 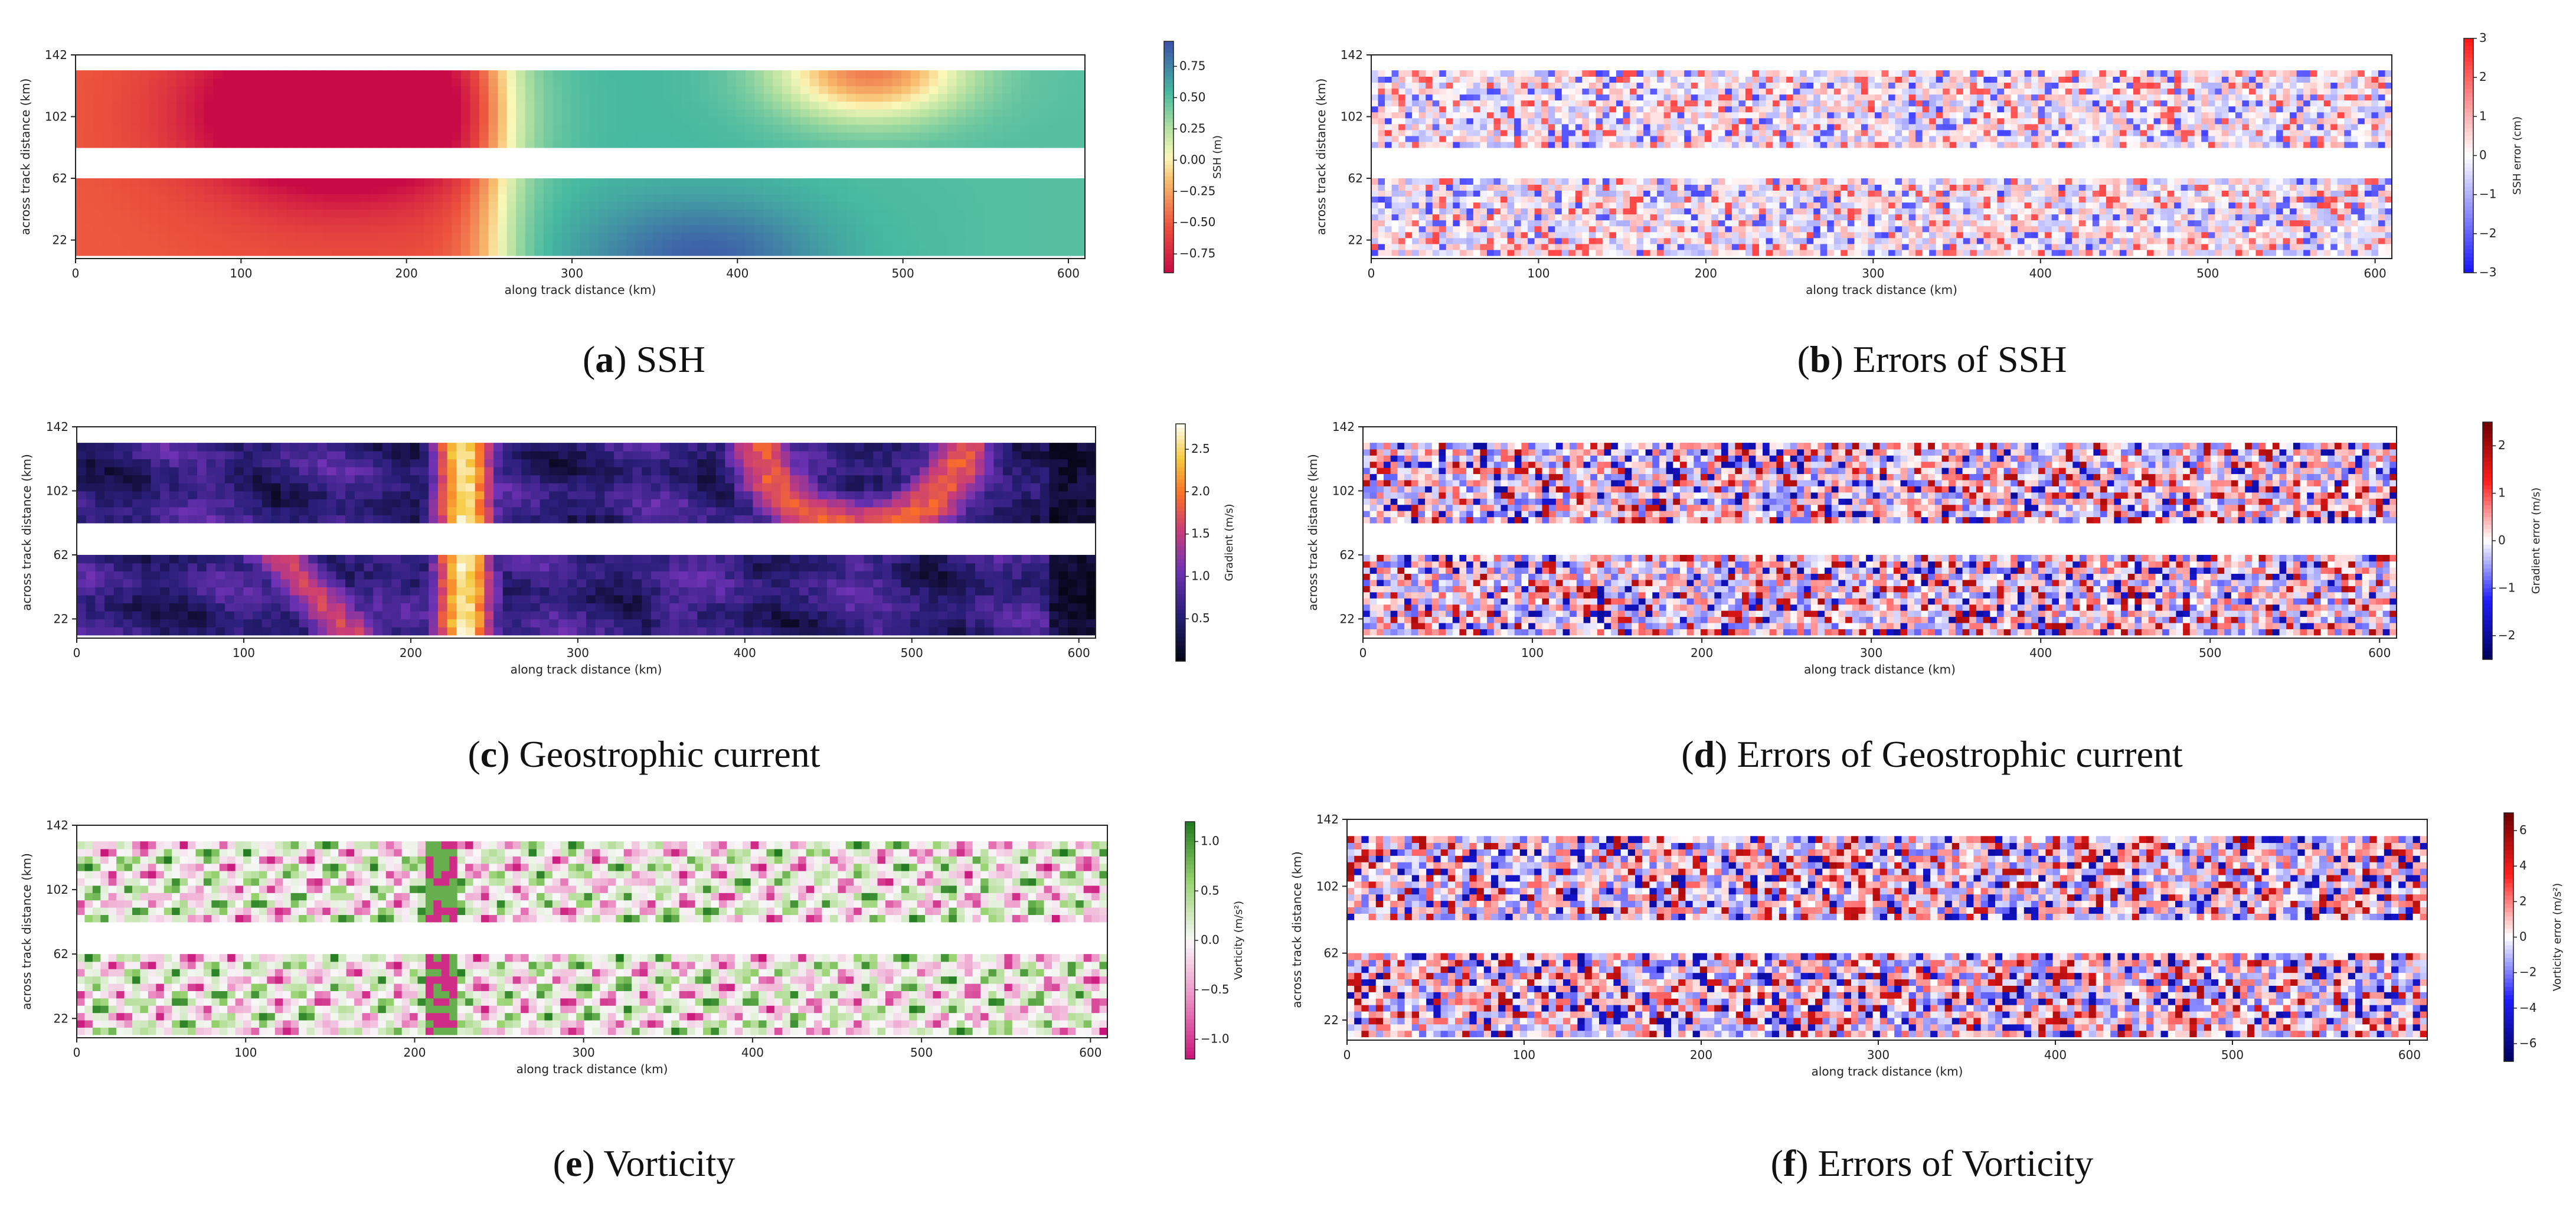 I want to click on colorbar-segment, so click(x=1168, y=179).